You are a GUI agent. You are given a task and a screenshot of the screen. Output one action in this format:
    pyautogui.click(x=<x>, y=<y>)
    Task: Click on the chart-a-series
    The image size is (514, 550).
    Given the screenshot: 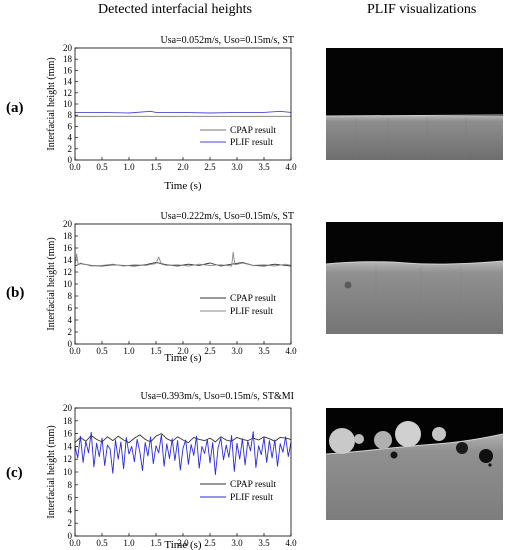 What is the action you would take?
    pyautogui.click(x=183, y=113)
    